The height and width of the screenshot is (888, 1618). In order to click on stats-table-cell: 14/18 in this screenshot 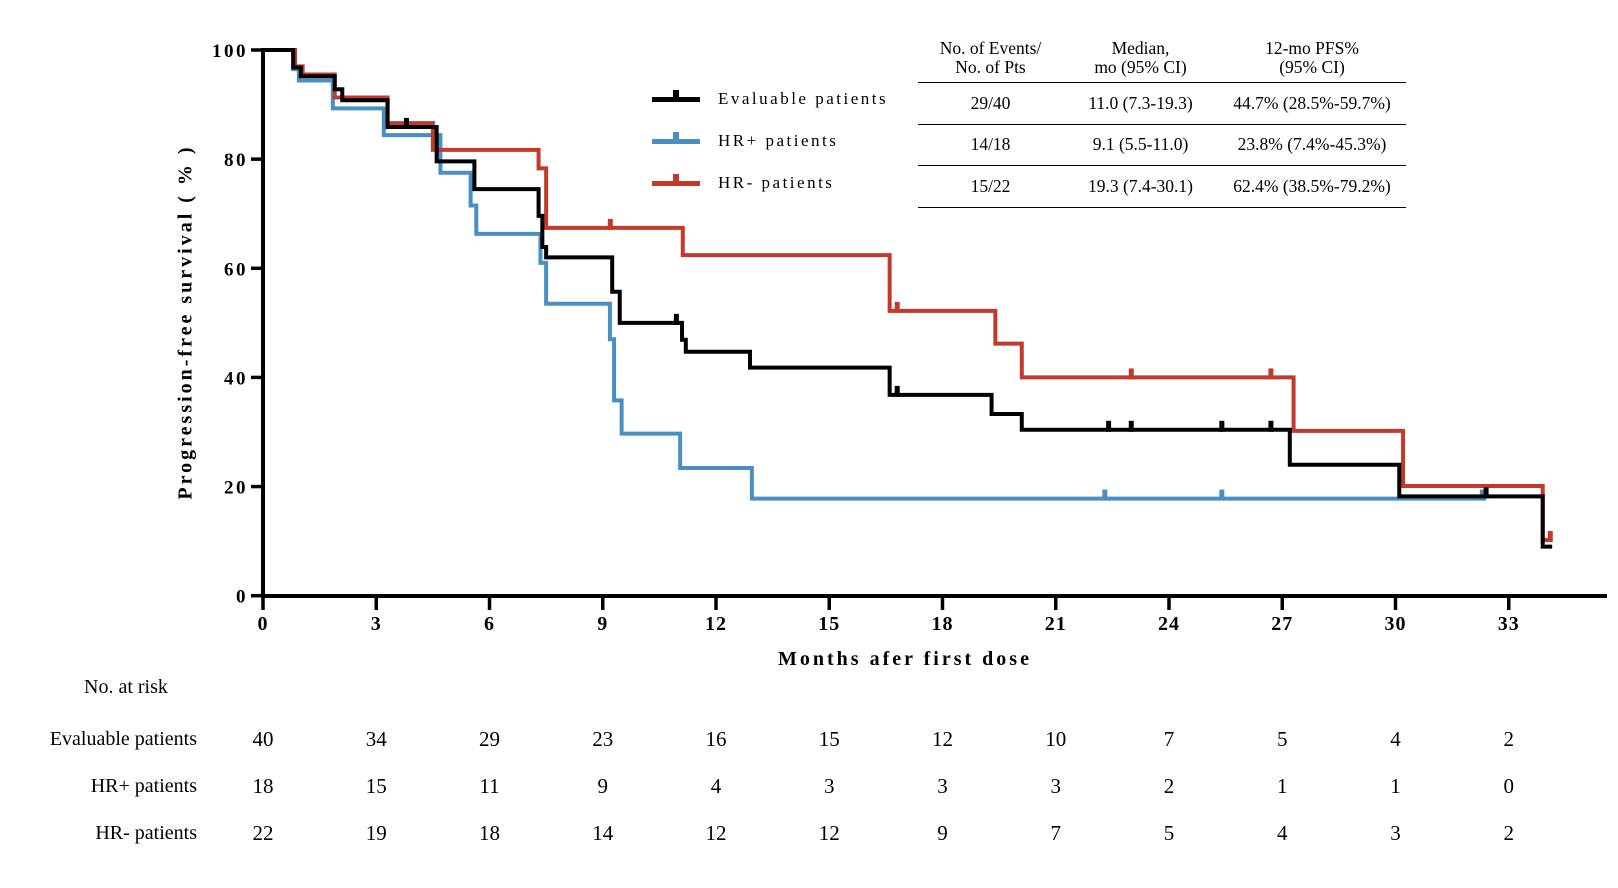, I will do `click(990, 144)`.